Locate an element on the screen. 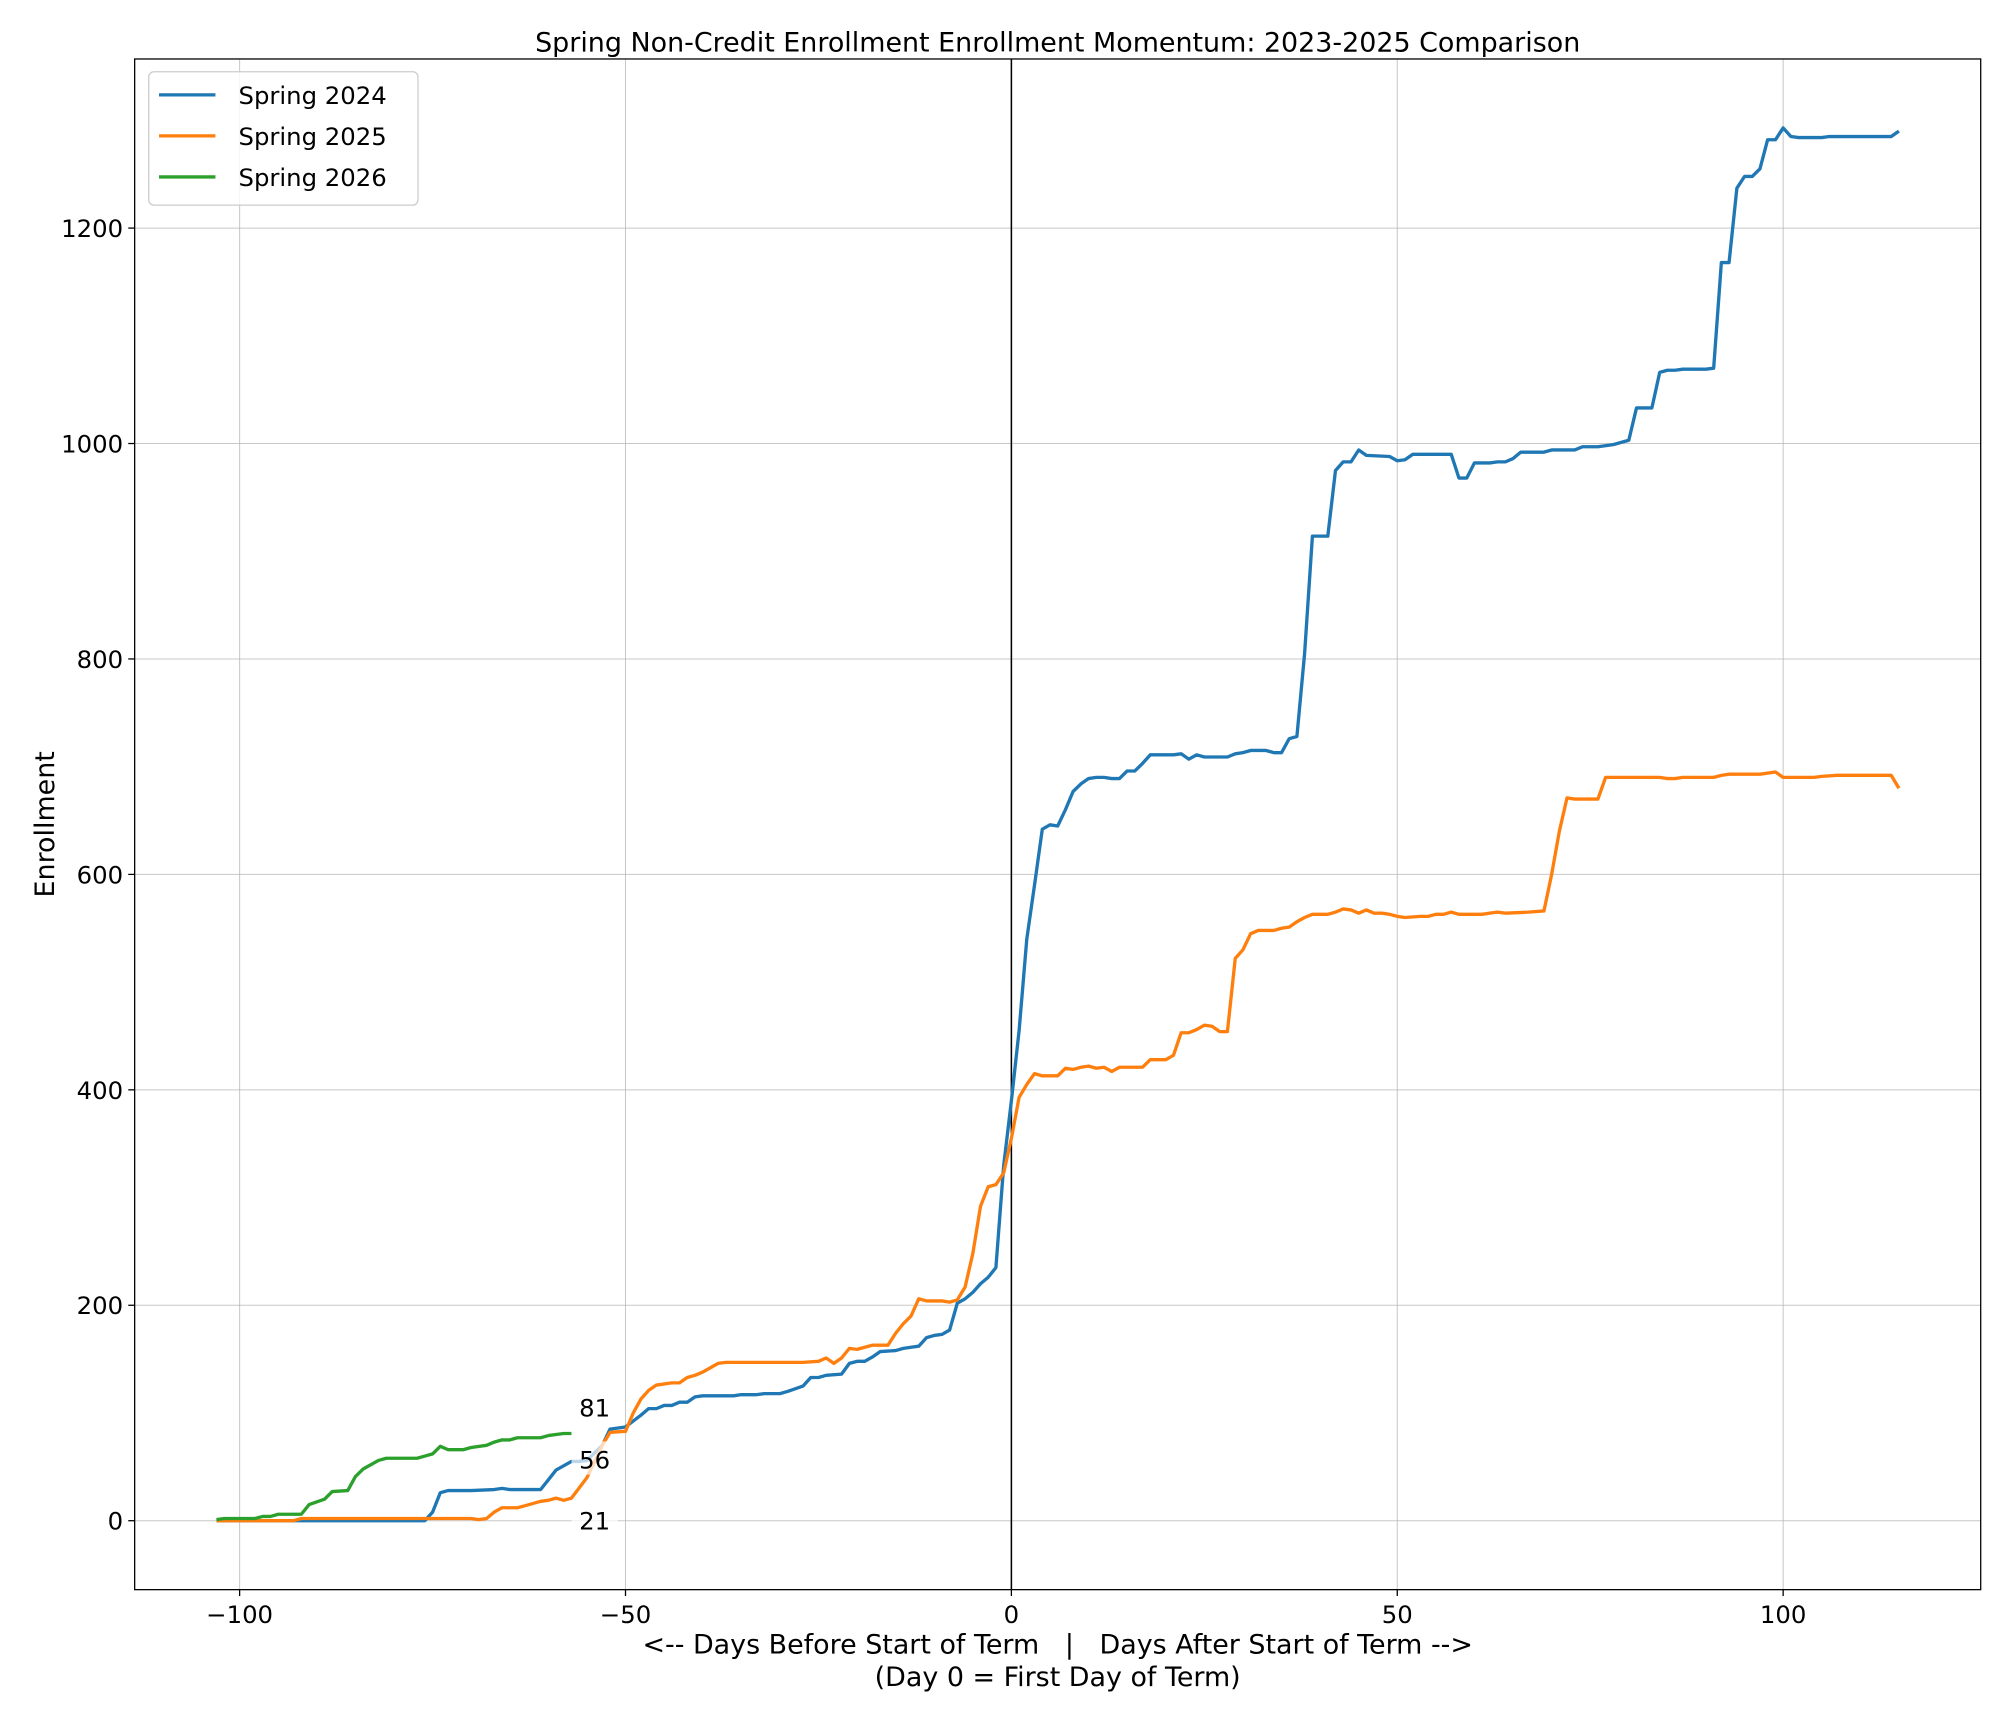  annotation-label: 21 is located at coordinates (594, 1521).